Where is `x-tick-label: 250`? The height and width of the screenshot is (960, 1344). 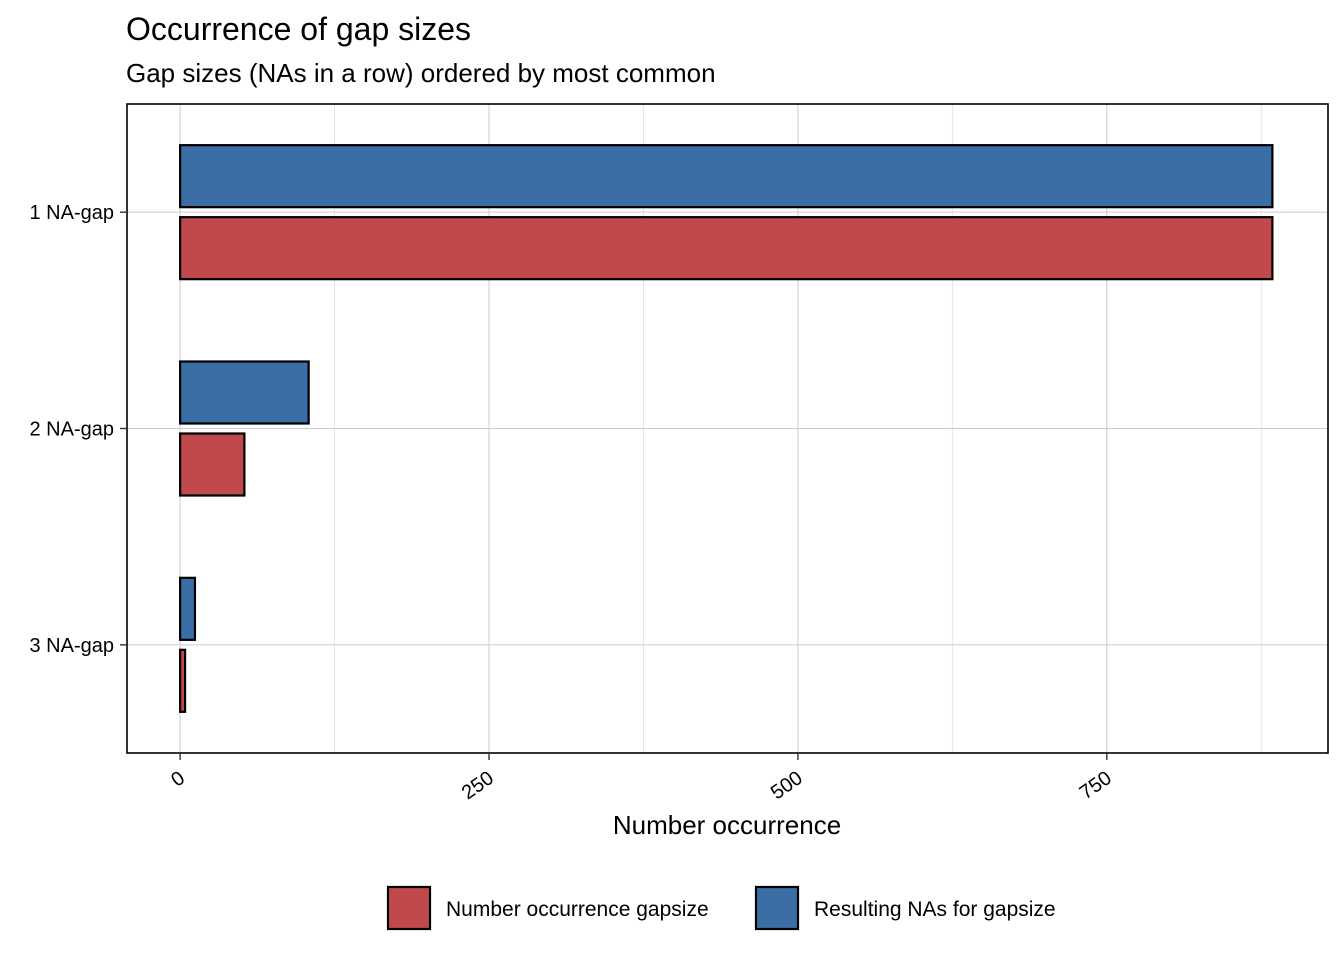
x-tick-label: 250 is located at coordinates (478, 785).